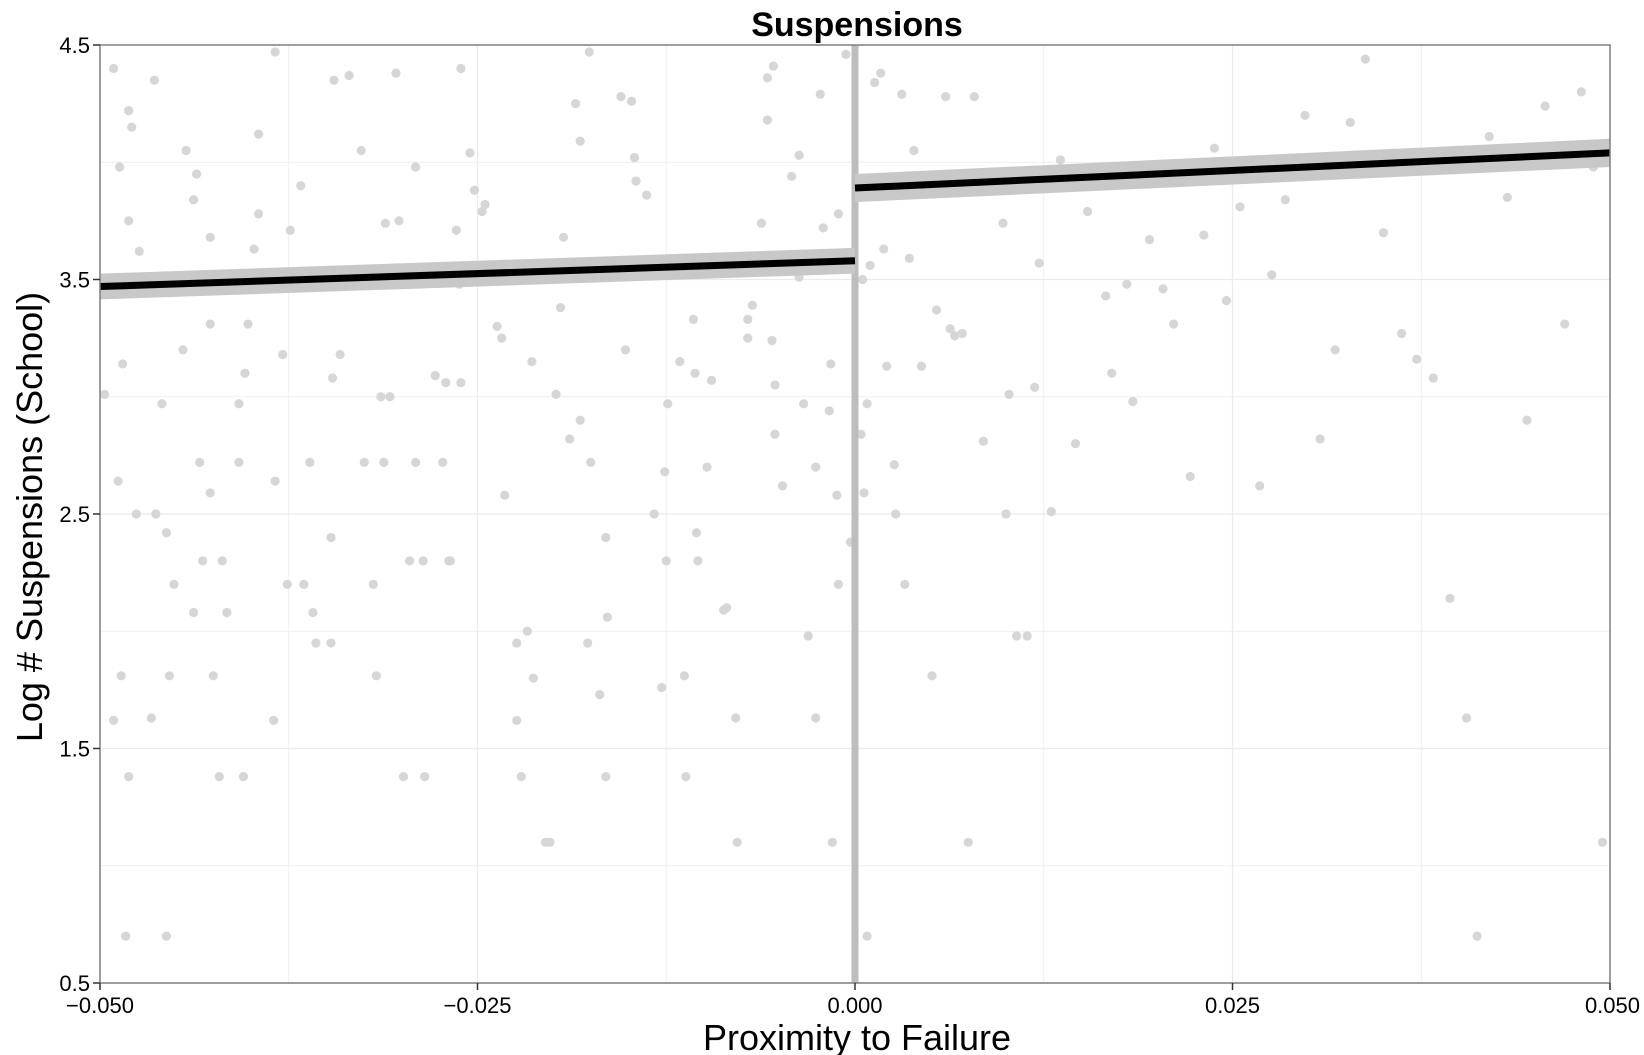 Image resolution: width=1644 pixels, height=1055 pixels. I want to click on chart-title: Suspensions, so click(857, 25).